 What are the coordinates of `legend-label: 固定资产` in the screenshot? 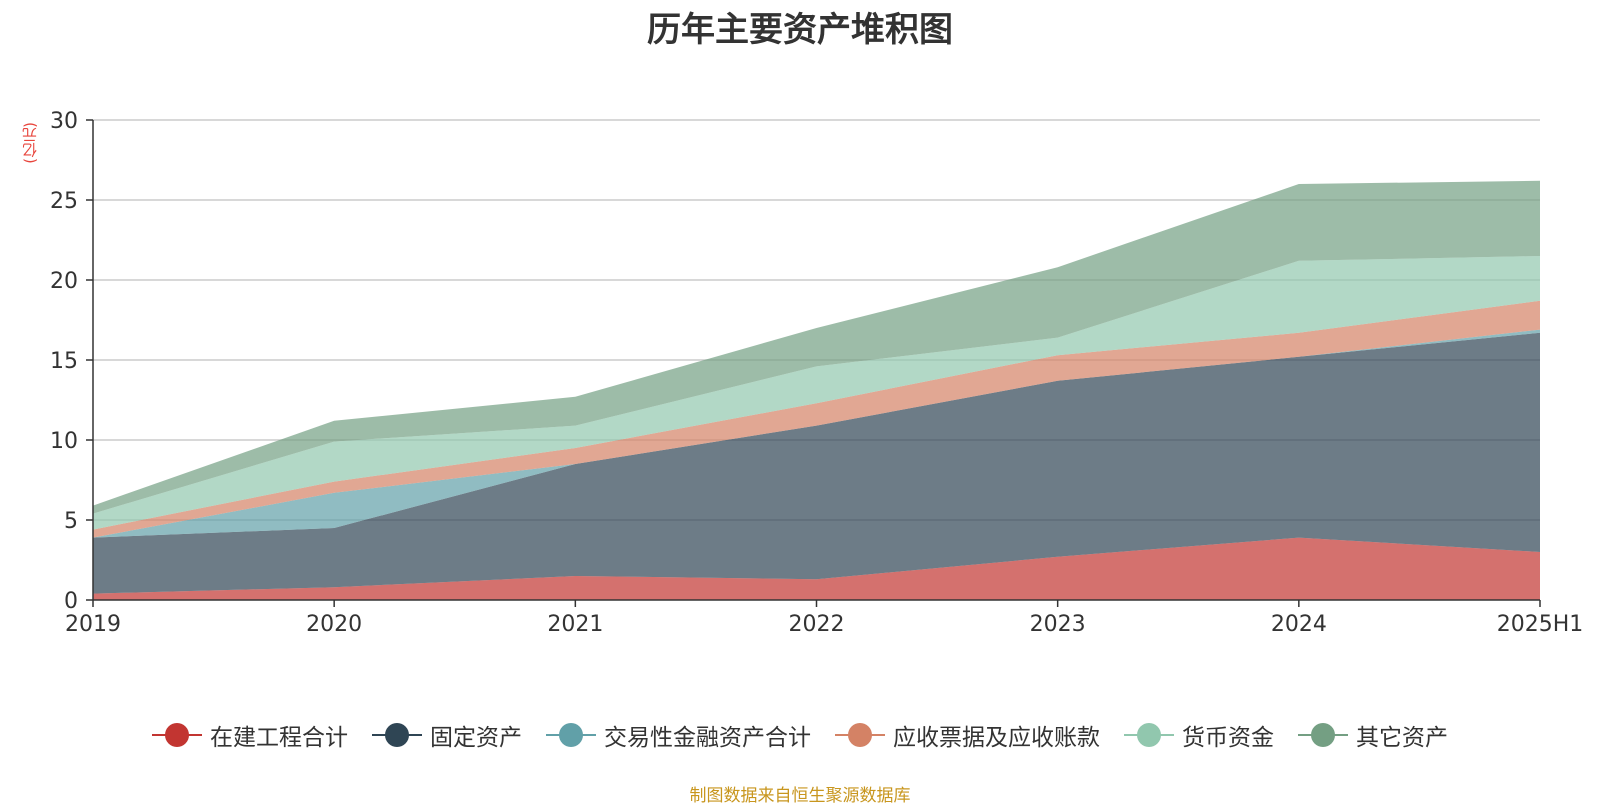 It's located at (476, 738).